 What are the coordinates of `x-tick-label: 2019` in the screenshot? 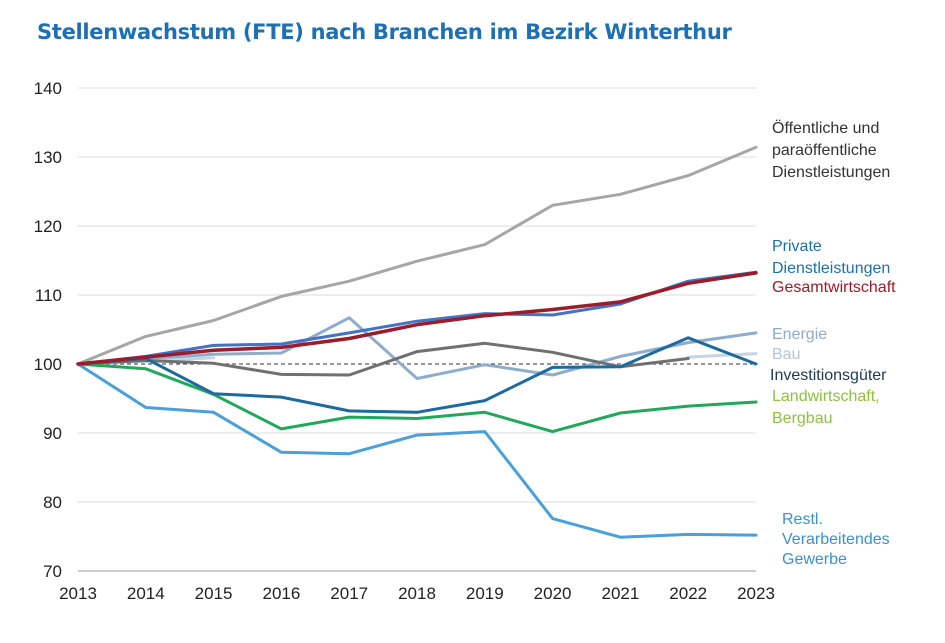 It's located at (485, 593).